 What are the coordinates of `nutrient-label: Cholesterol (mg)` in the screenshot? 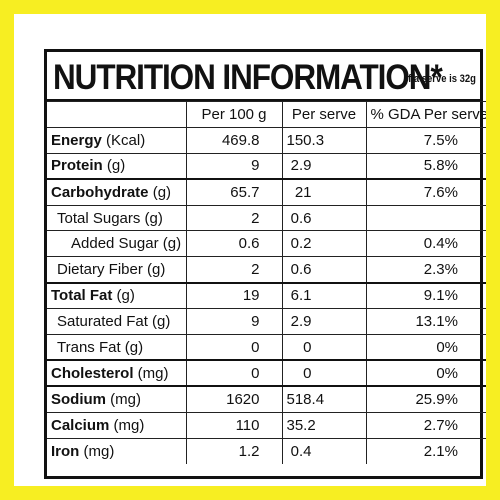 It's located at (117, 373).